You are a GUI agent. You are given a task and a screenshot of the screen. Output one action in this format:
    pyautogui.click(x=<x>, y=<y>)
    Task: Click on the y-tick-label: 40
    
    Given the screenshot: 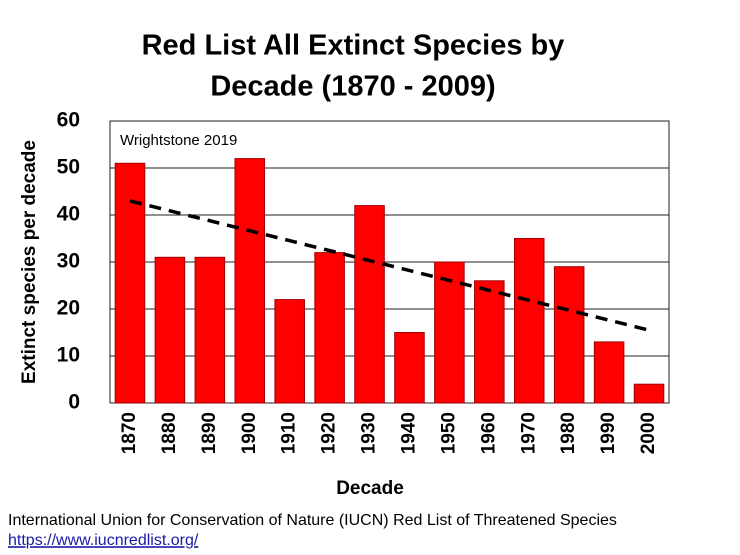 What is the action you would take?
    pyautogui.click(x=68, y=214)
    